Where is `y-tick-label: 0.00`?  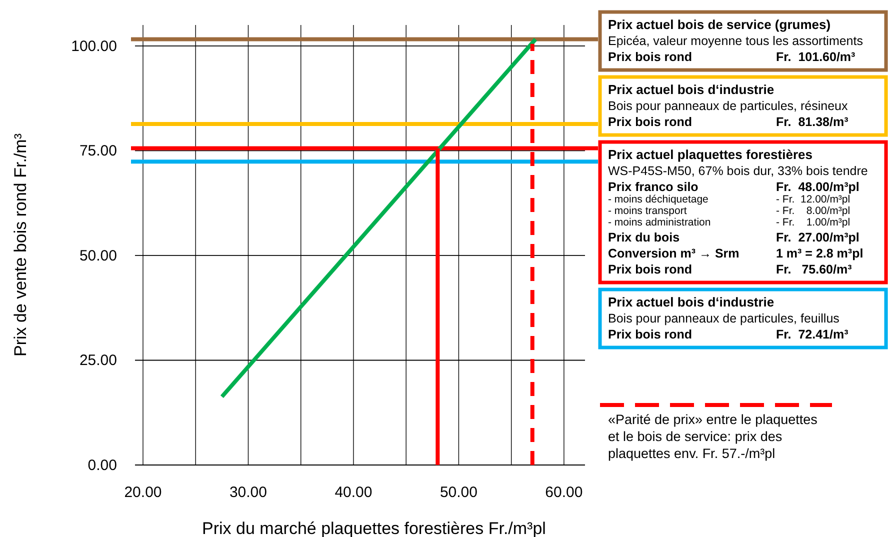
y-tick-label: 0.00 is located at coordinates (102, 465).